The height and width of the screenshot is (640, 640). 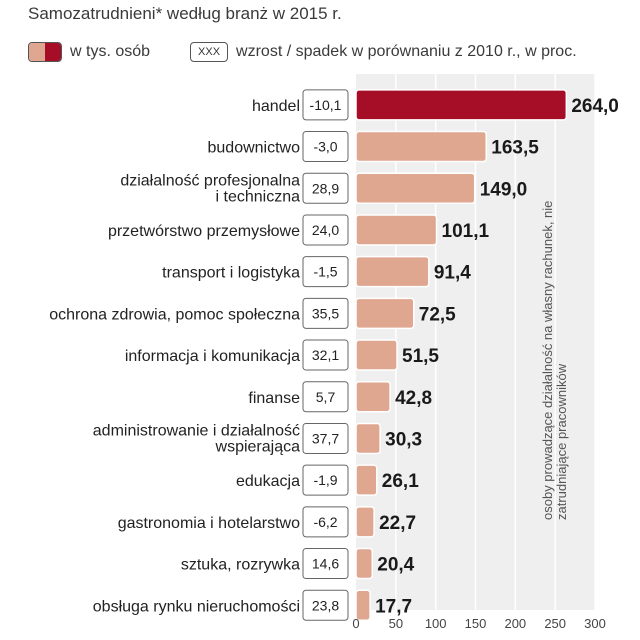 I want to click on x-tick-label: 100, so click(x=436, y=623).